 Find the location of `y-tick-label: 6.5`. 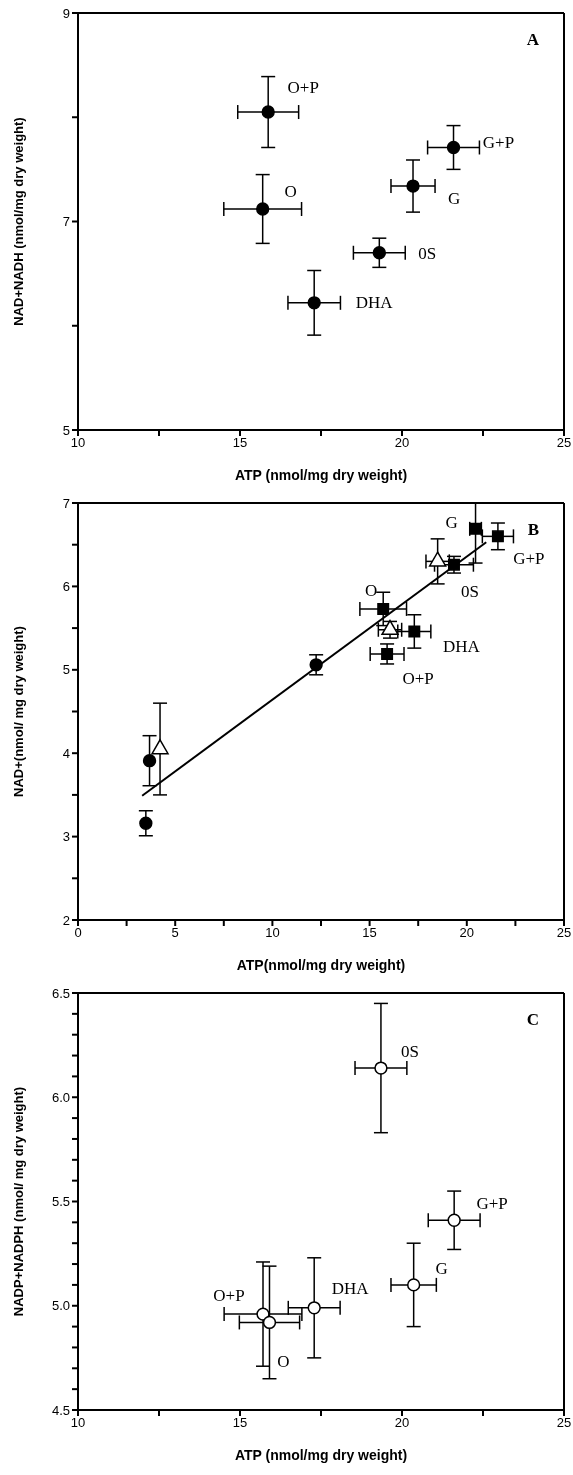

y-tick-label: 6.5 is located at coordinates (60, 993).